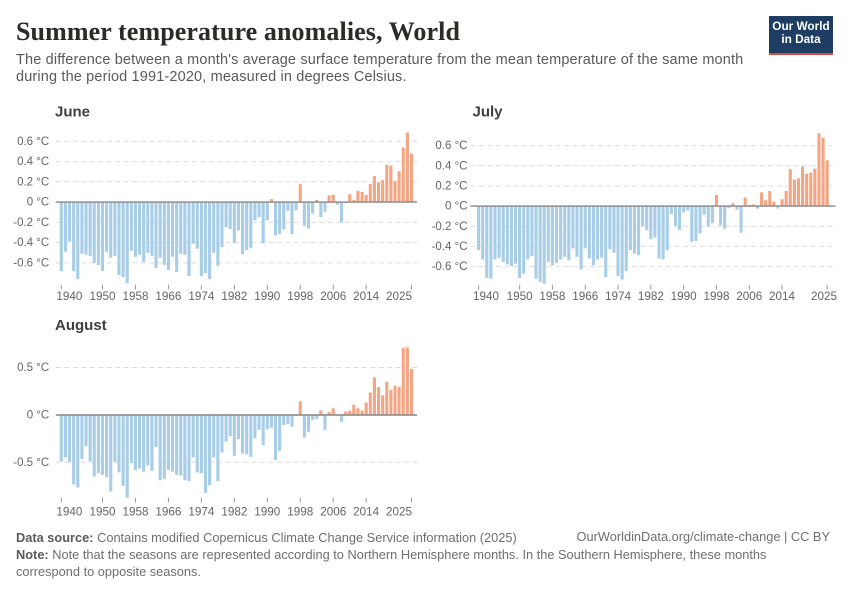 This screenshot has width=850, height=600. Describe the element at coordinates (72, 112) in the screenshot. I see `svg-text: June` at that location.